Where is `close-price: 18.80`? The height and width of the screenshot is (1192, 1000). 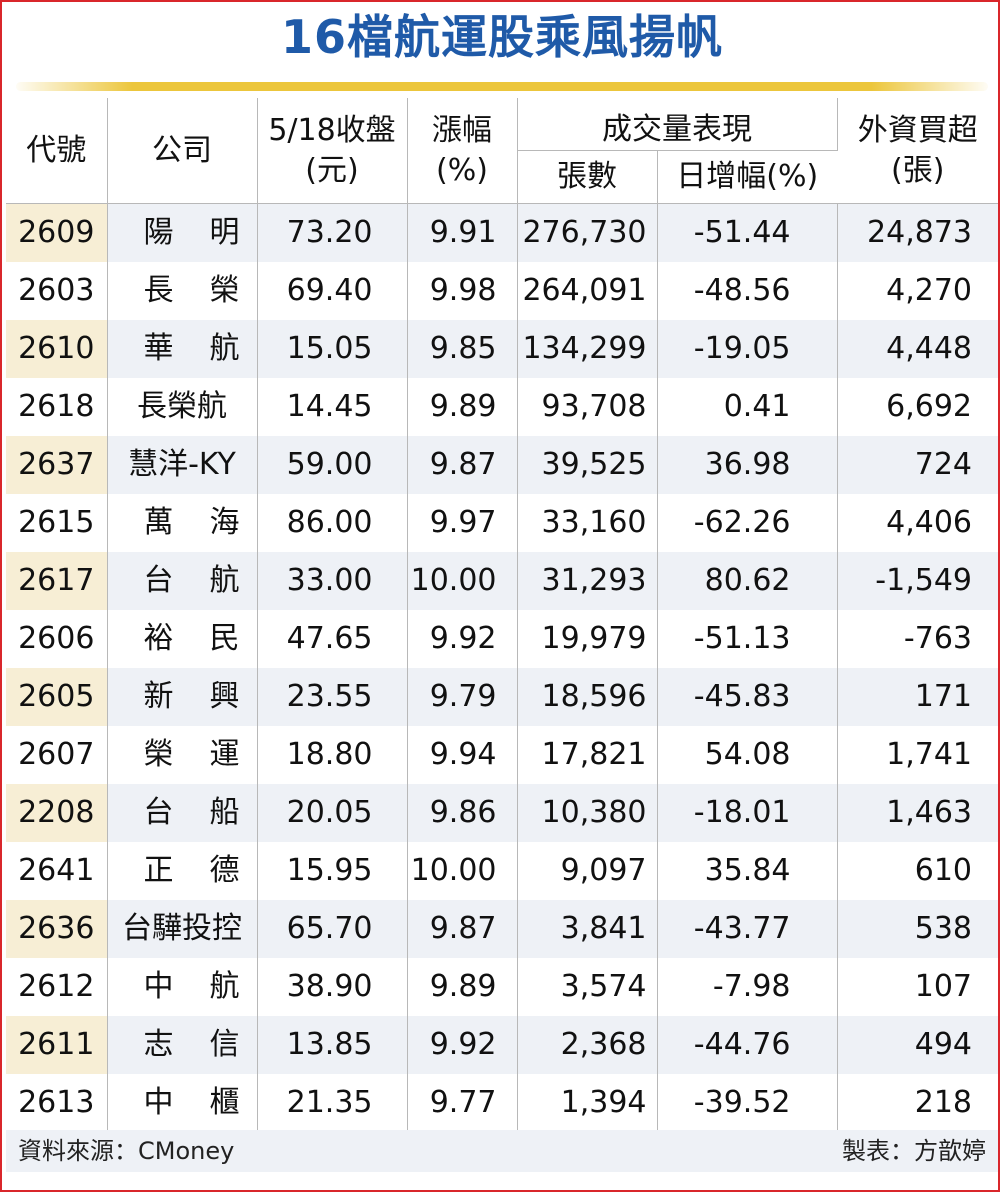 close-price: 18.80 is located at coordinates (332, 755).